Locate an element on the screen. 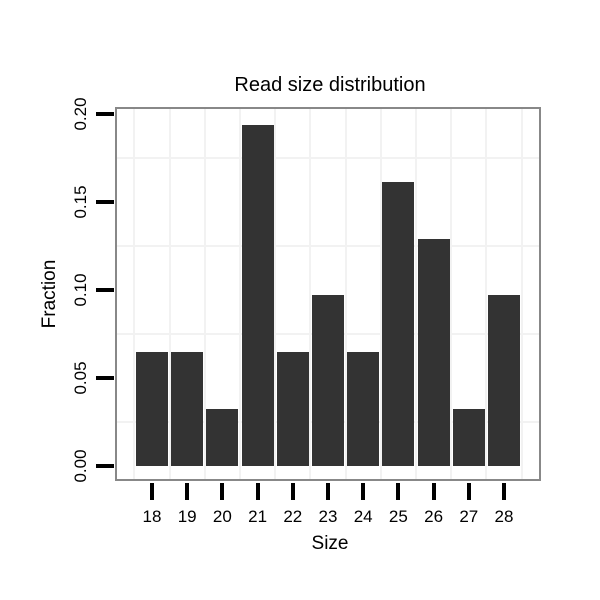 This screenshot has height=600, width=600. x-tick-label: 23 is located at coordinates (328, 516).